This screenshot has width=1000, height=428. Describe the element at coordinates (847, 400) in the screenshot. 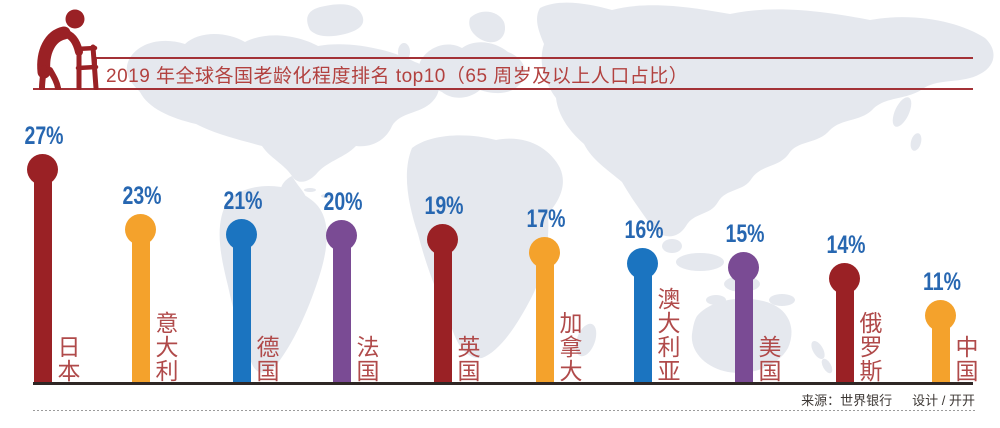

I see `source-credit: 来源：世界银行` at that location.